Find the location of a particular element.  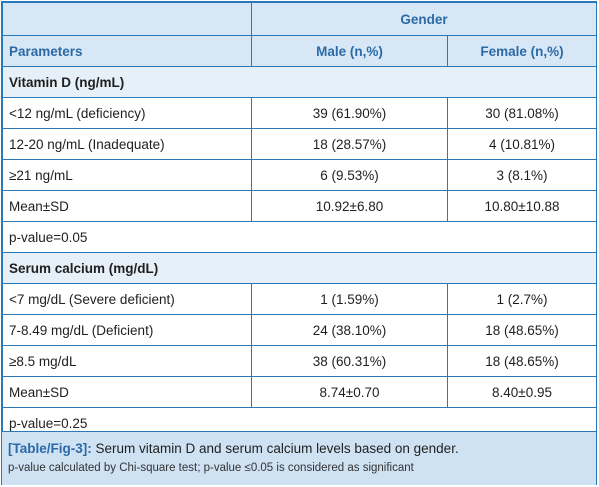

parameters-header: Parameters is located at coordinates (127, 51).